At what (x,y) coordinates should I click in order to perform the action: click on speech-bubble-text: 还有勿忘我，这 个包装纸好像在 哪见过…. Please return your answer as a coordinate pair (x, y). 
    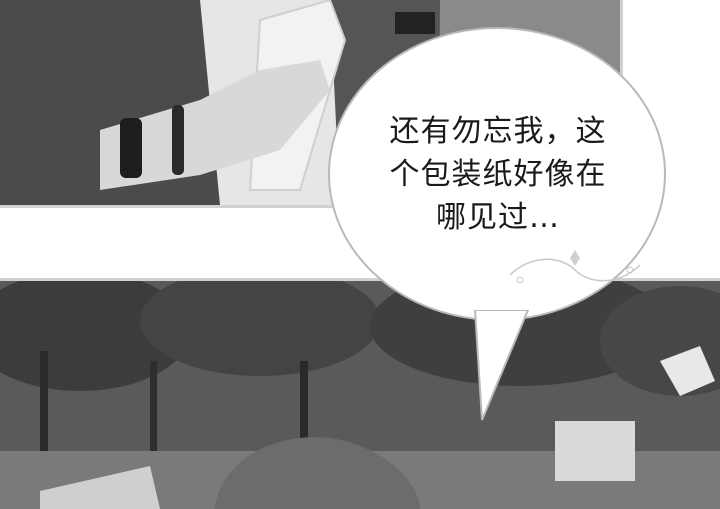
    Looking at the image, I should click on (498, 174).